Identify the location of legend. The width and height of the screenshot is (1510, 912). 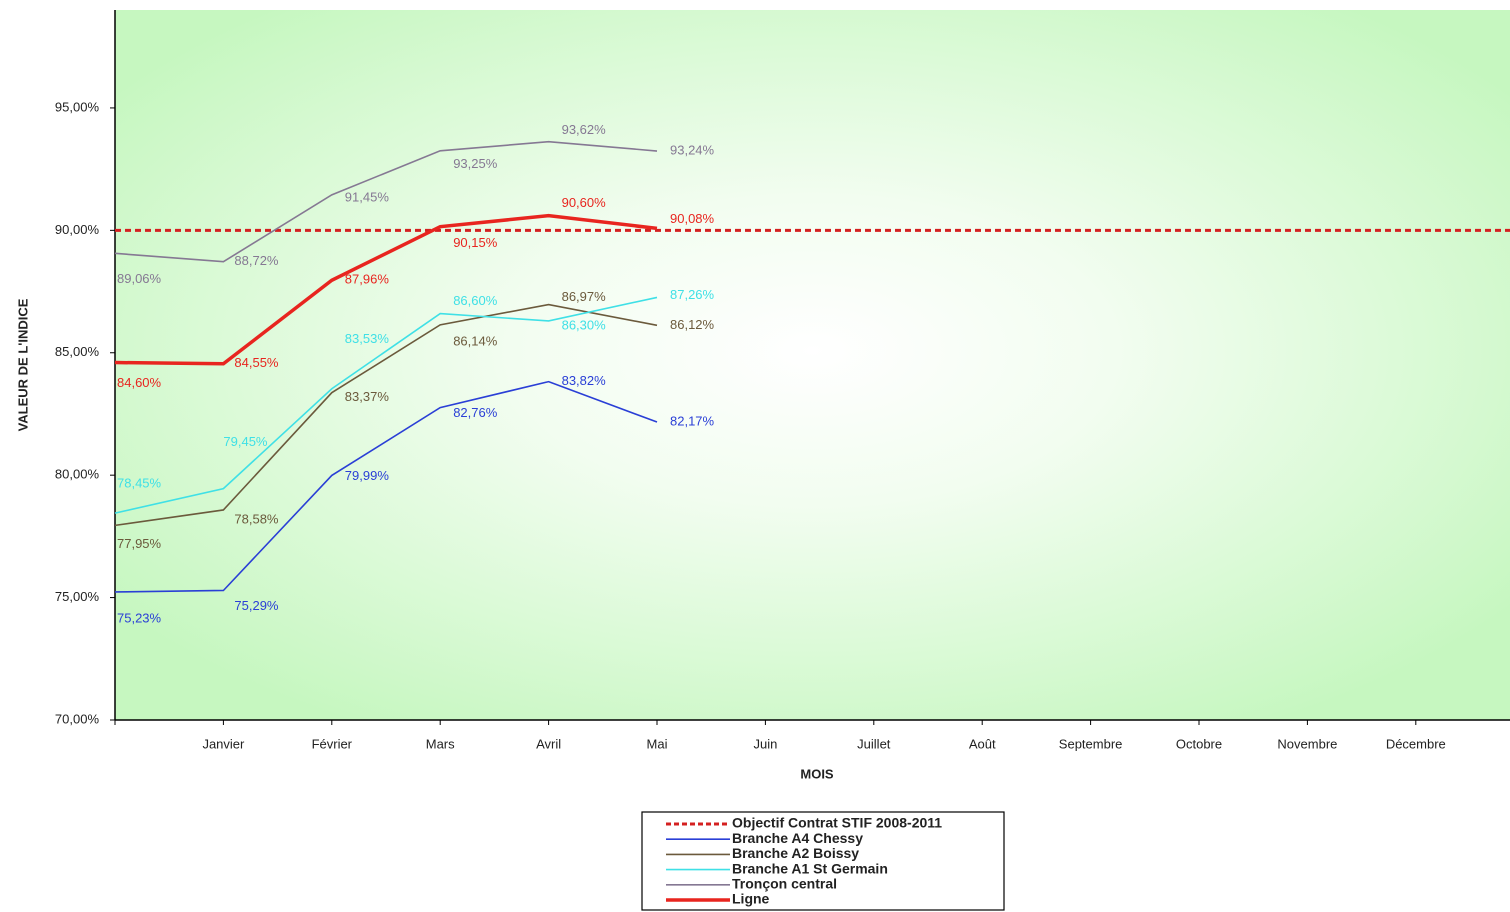
(823, 861).